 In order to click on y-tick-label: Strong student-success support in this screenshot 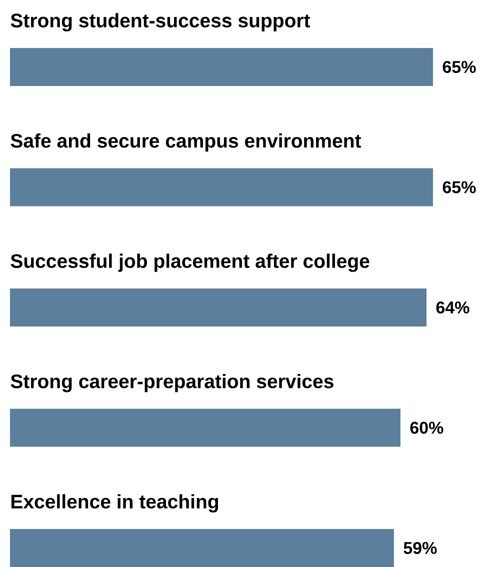, I will do `click(160, 22)`.